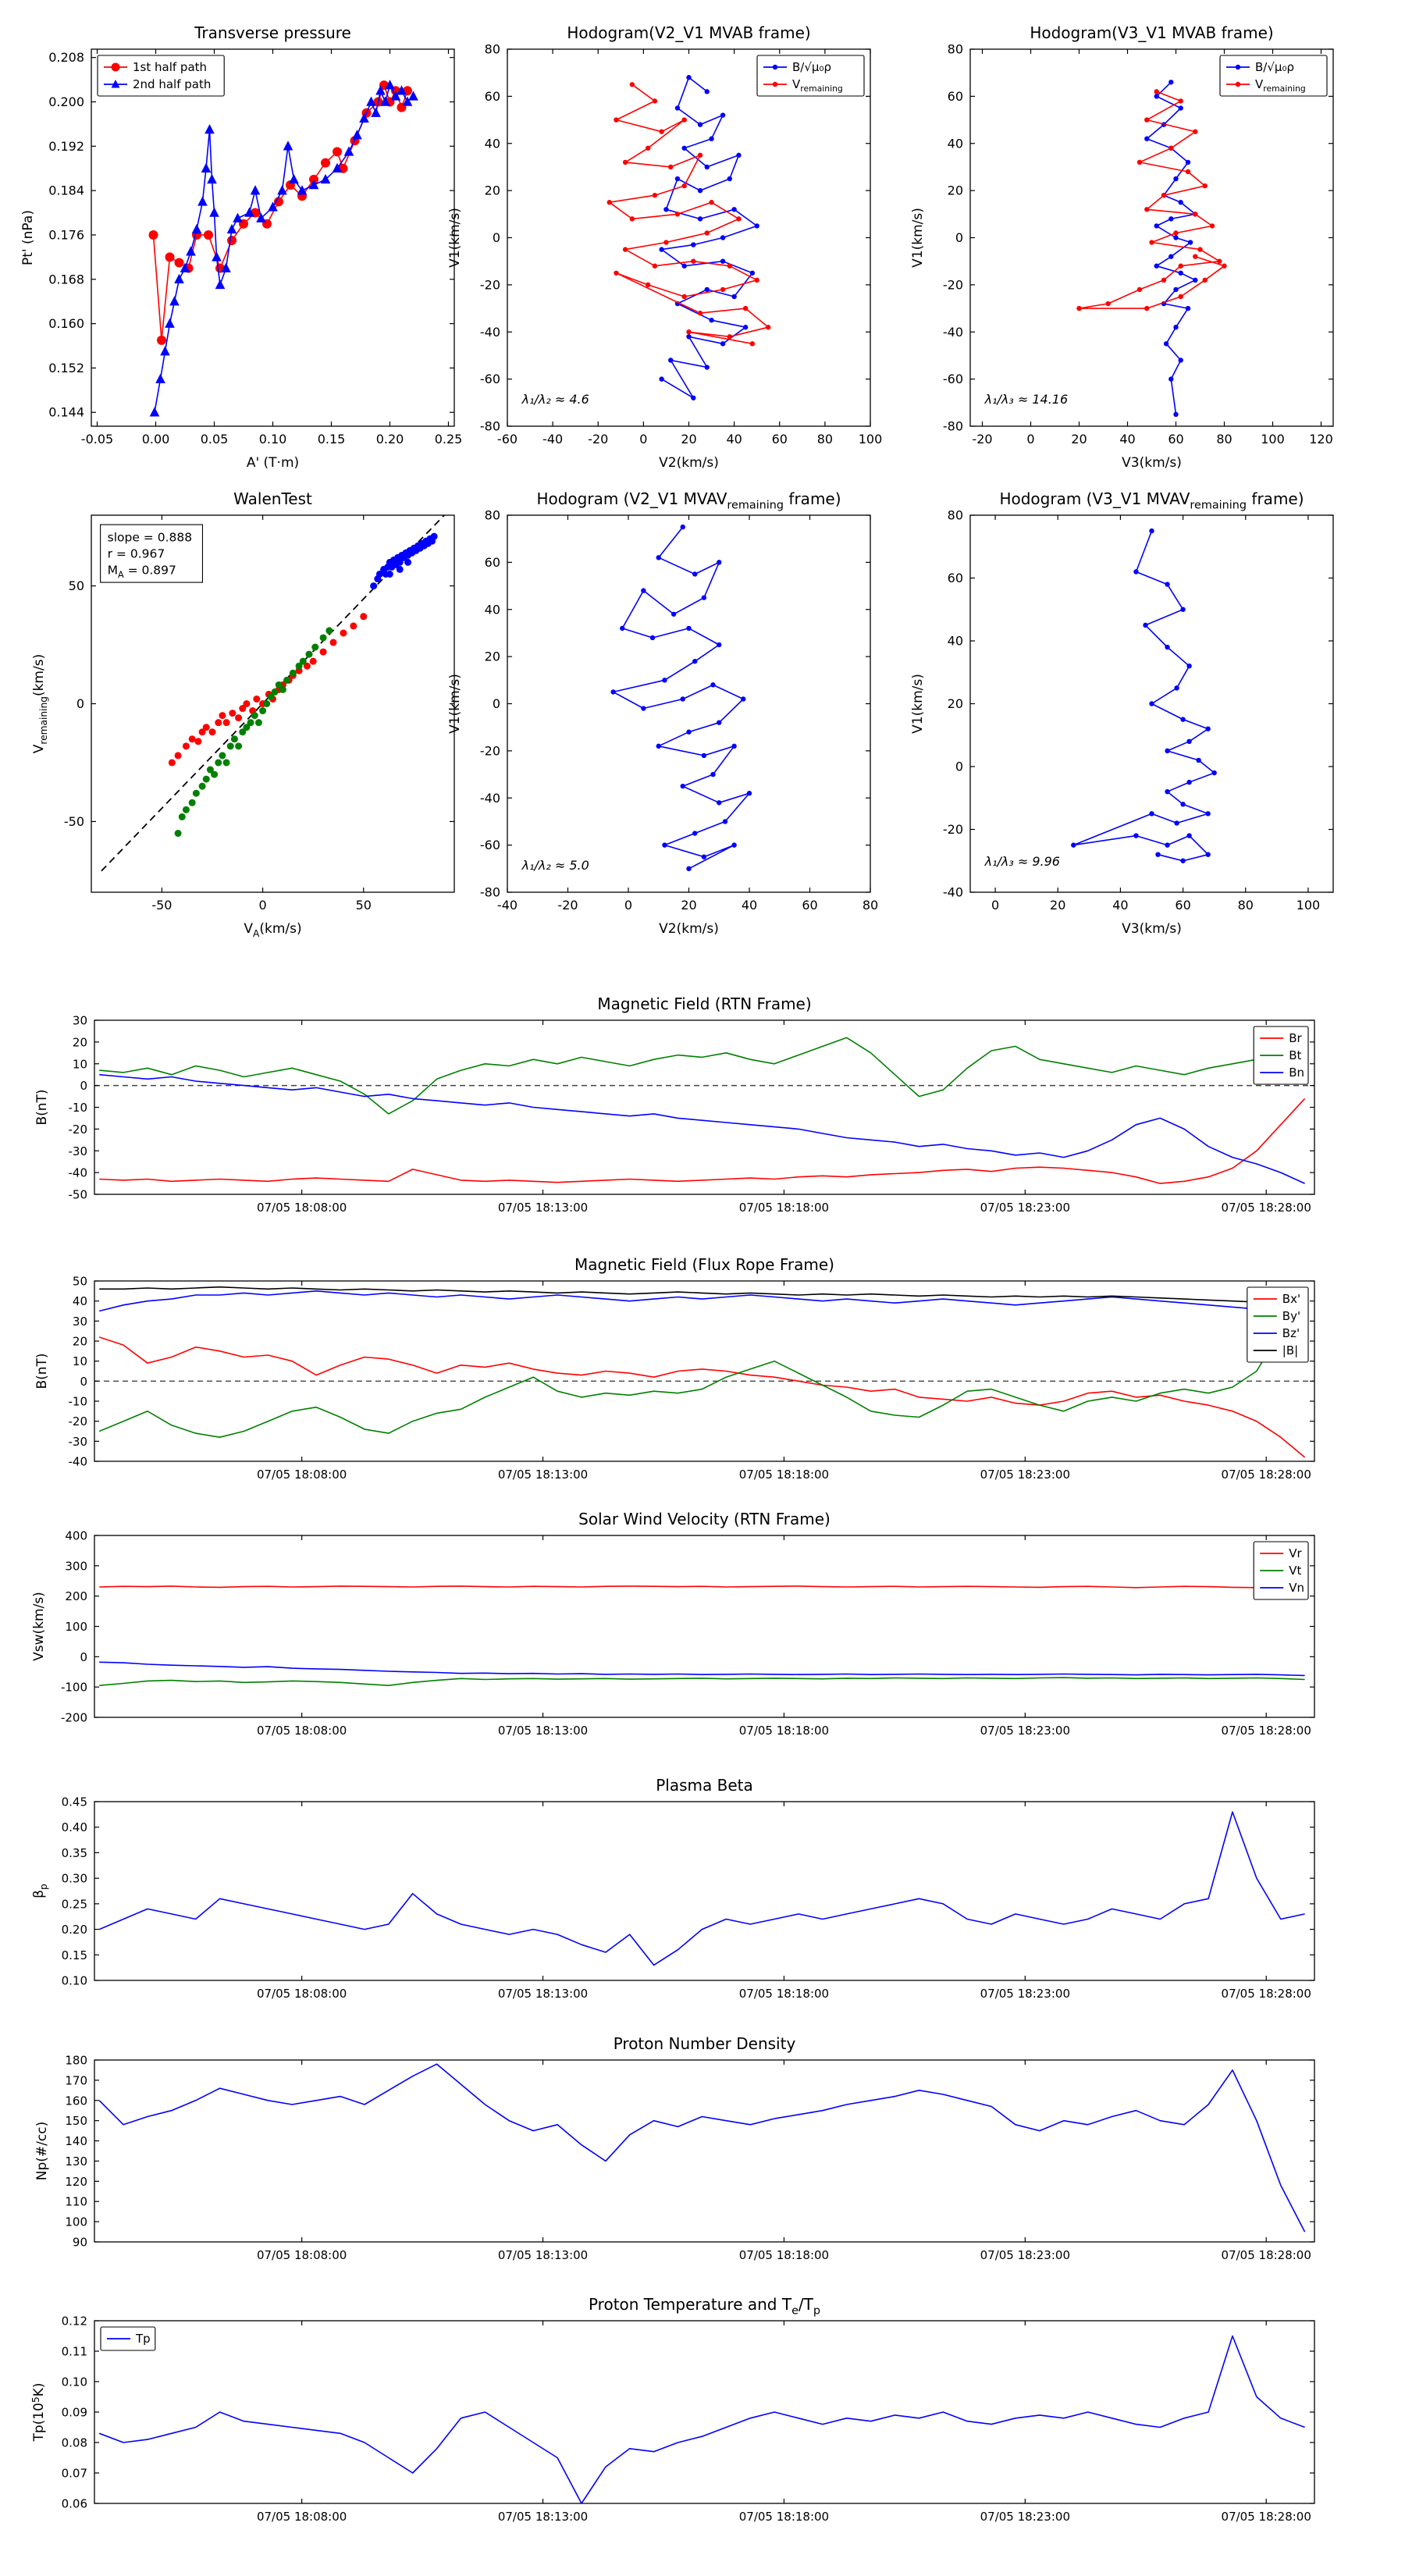  I want to click on series-Vr, so click(702, 1587).